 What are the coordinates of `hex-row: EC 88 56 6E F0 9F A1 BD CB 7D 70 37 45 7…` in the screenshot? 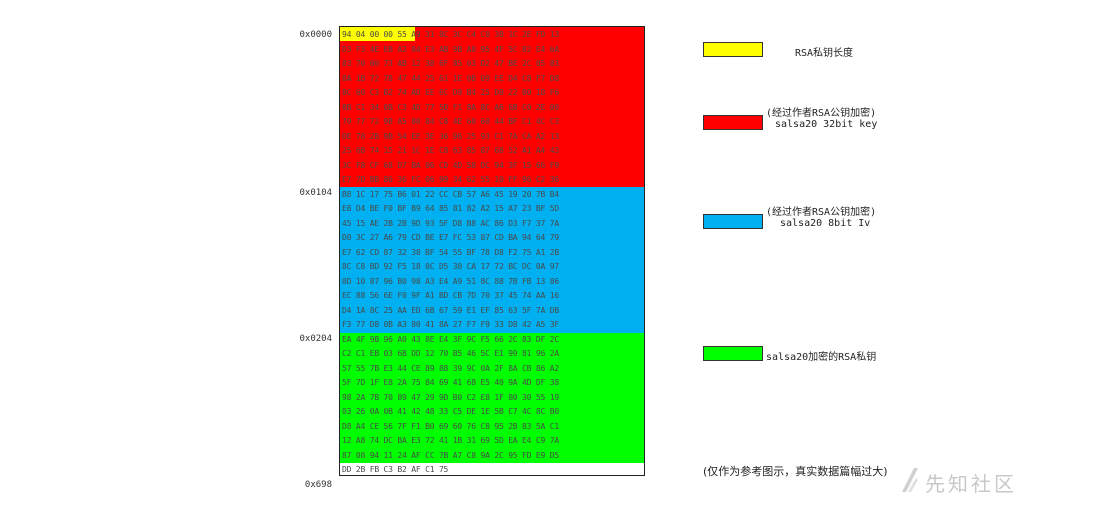 It's located at (450, 295).